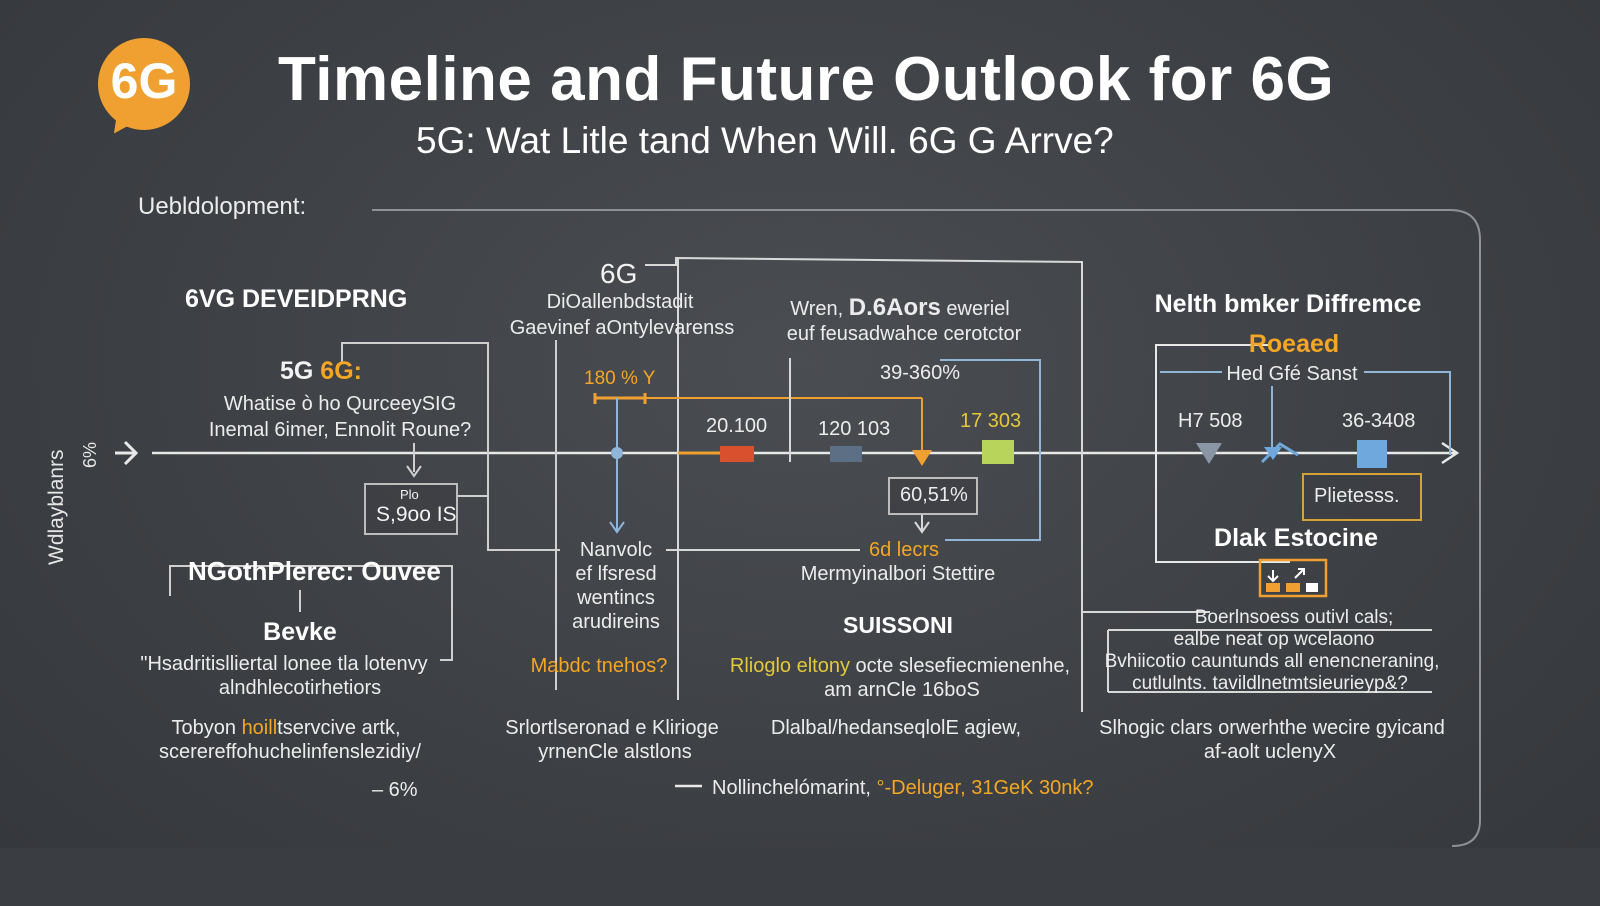 This screenshot has height=906, width=1600. Describe the element at coordinates (800, 877) in the screenshot. I see `bottom-band` at that location.